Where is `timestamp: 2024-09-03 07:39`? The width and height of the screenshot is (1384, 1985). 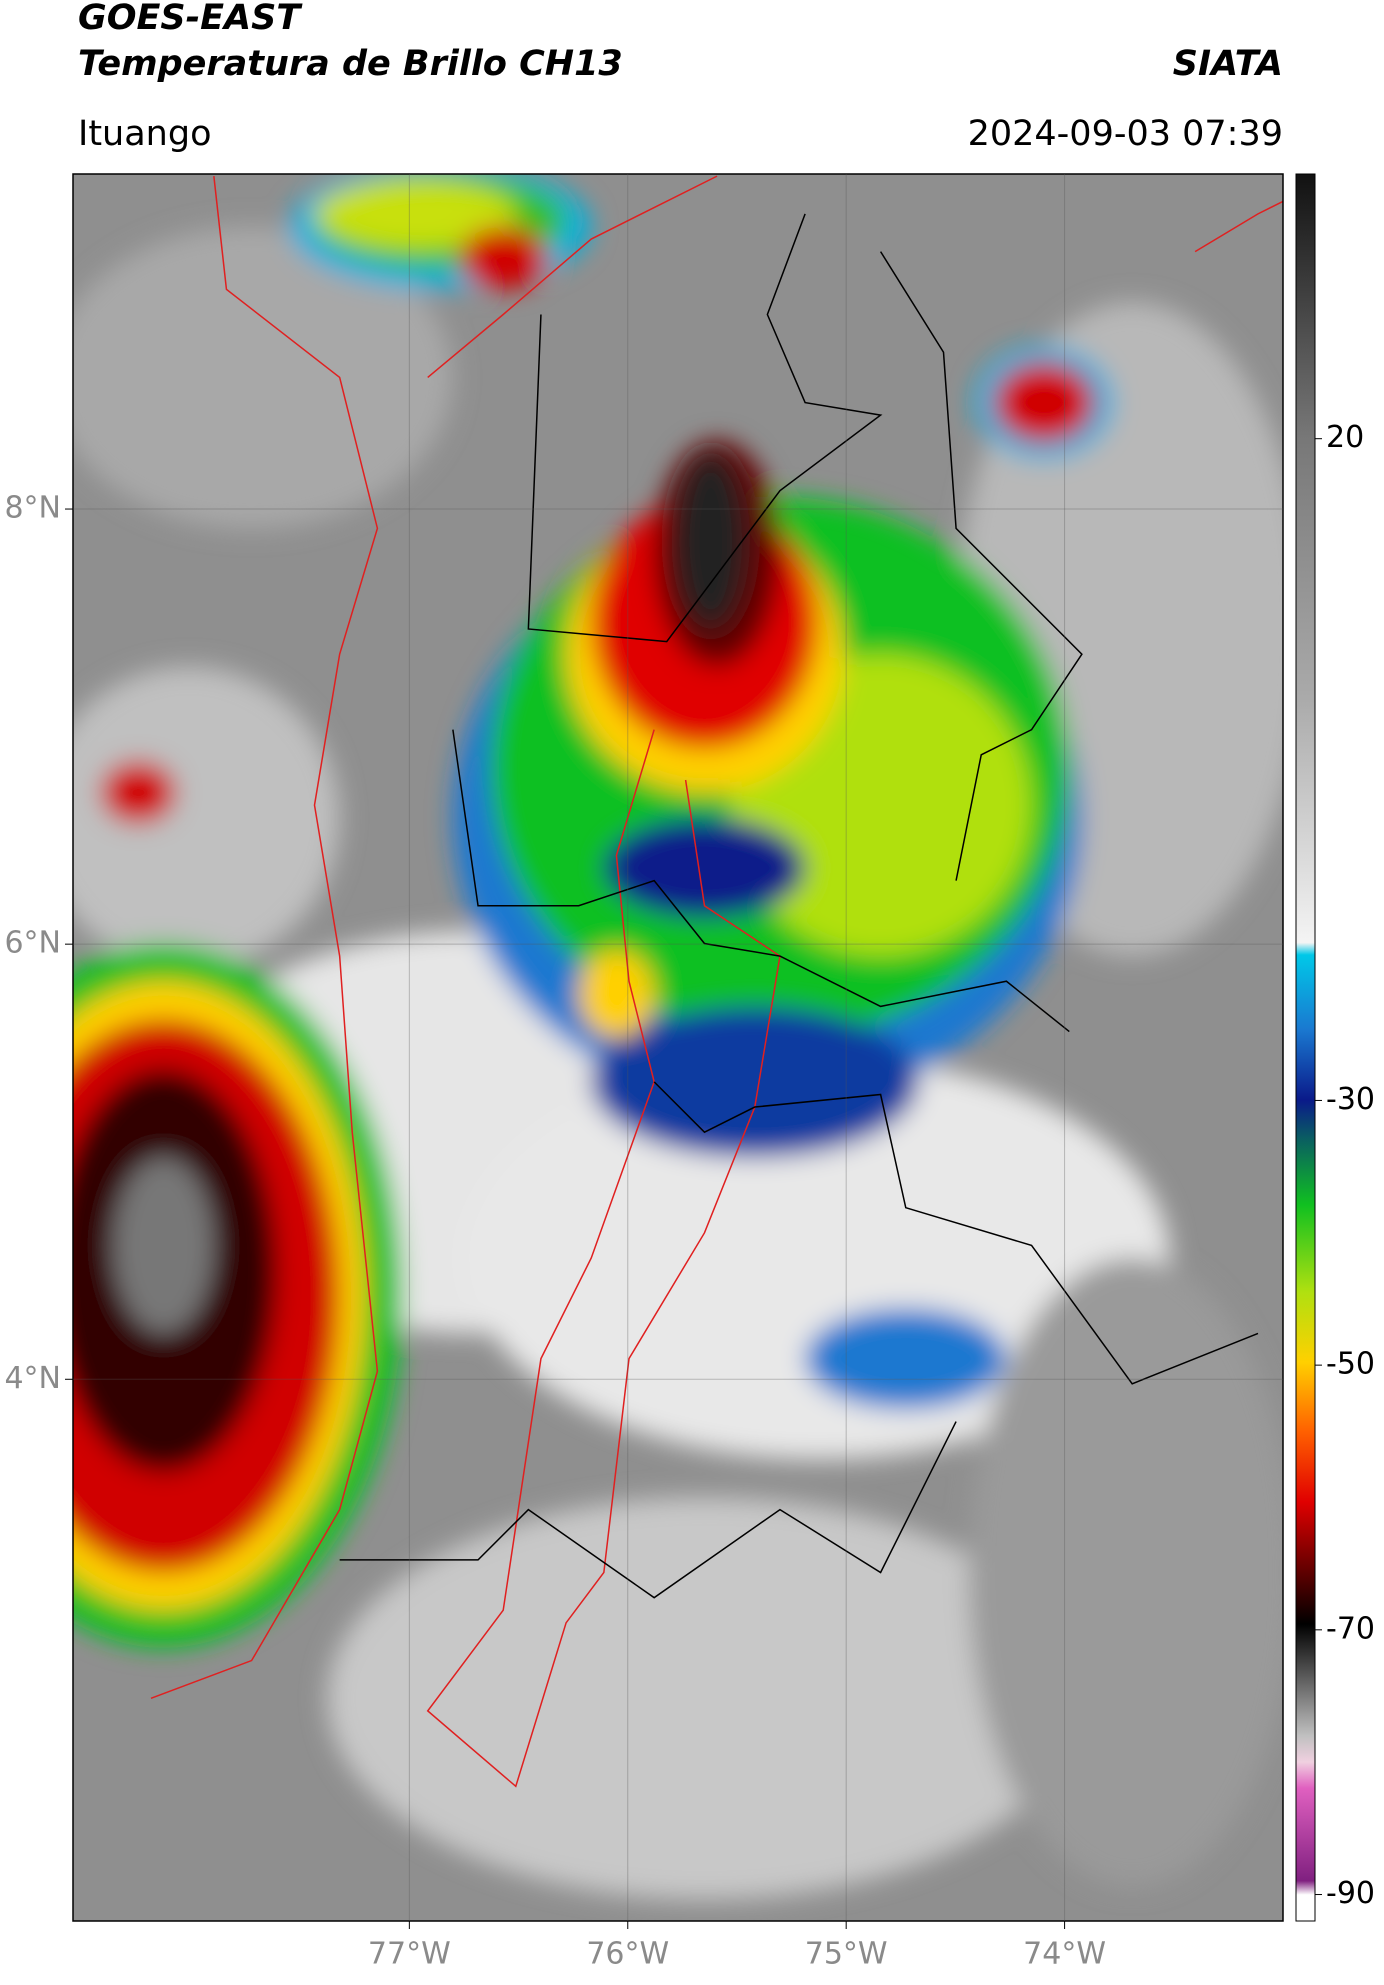
timestamp: 2024-09-03 07:39 is located at coordinates (1125, 134).